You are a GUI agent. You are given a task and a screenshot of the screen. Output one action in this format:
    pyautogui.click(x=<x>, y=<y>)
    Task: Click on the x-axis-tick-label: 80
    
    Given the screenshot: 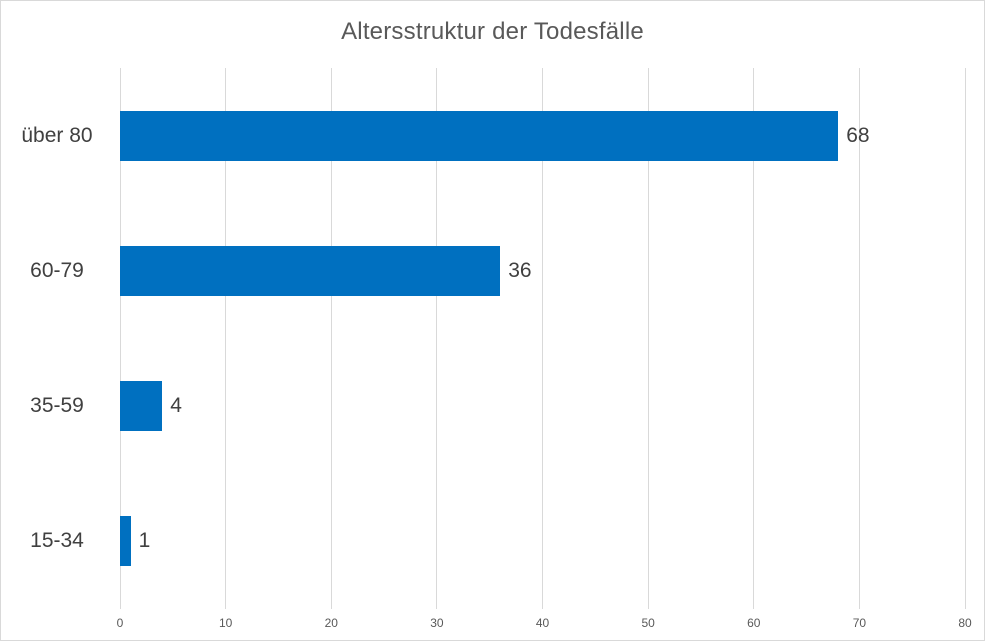 What is the action you would take?
    pyautogui.click(x=965, y=623)
    